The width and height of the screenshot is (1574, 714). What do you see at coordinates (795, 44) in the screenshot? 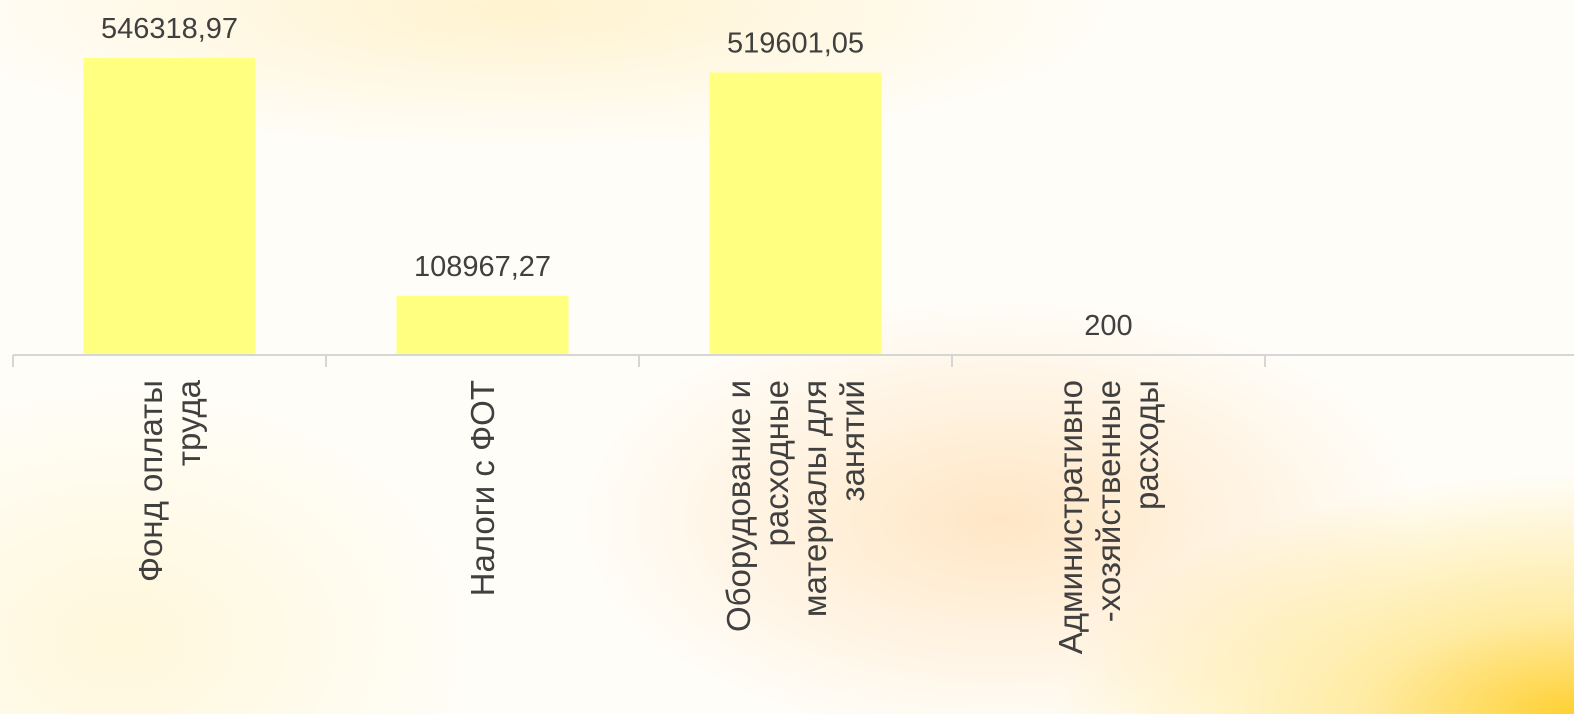
I see `data-label: 519601,05` at bounding box center [795, 44].